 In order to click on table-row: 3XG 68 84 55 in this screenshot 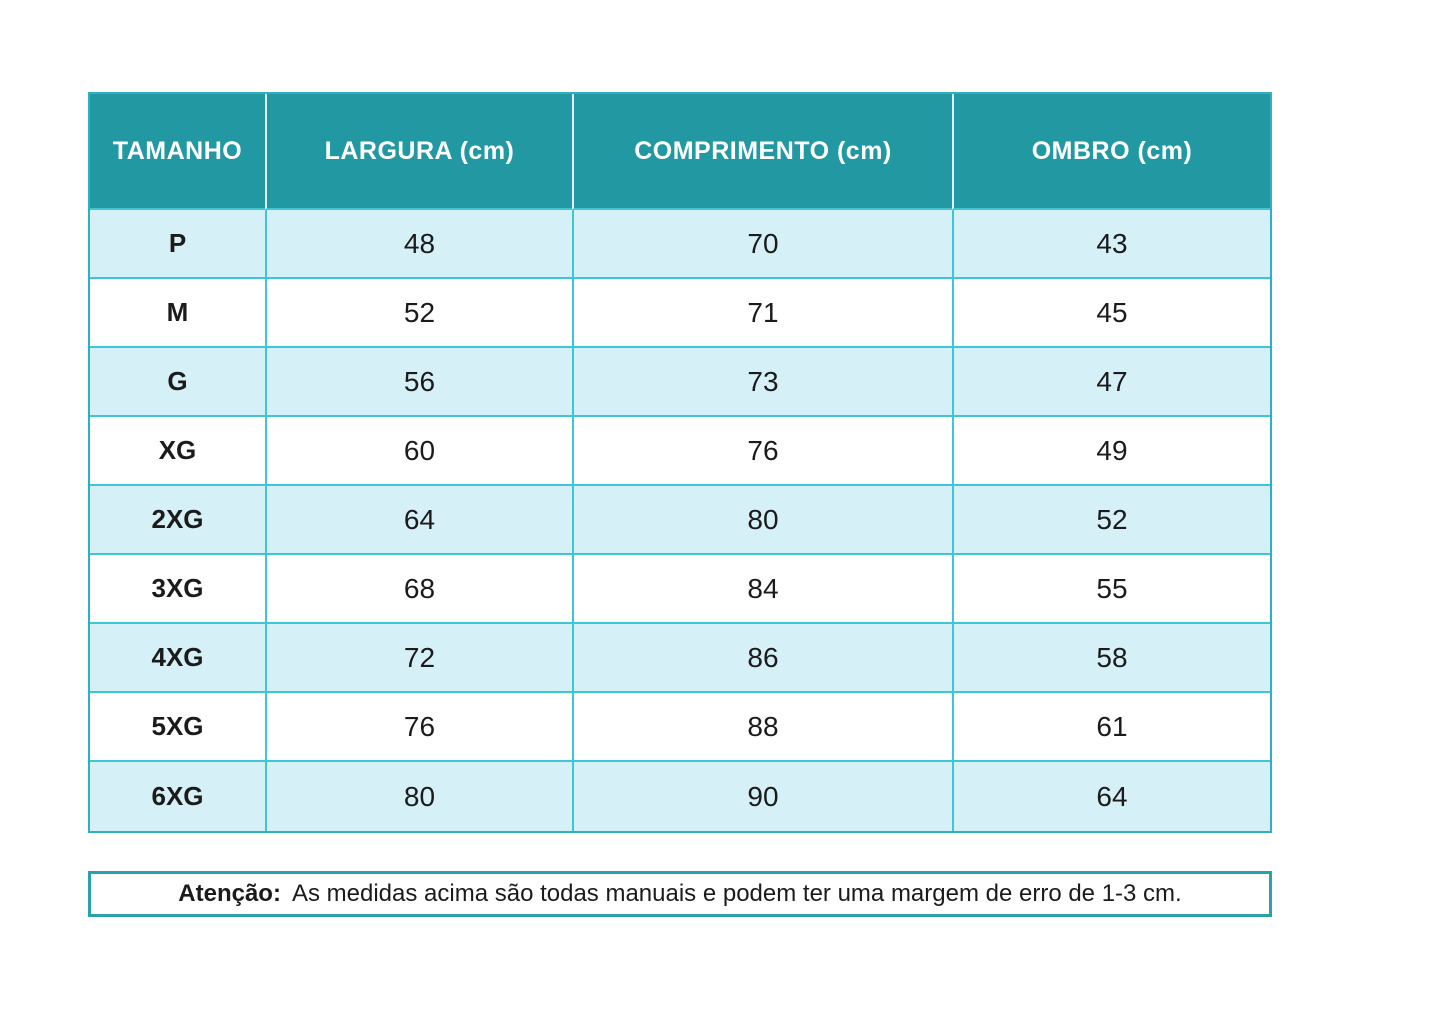, I will do `click(680, 589)`.